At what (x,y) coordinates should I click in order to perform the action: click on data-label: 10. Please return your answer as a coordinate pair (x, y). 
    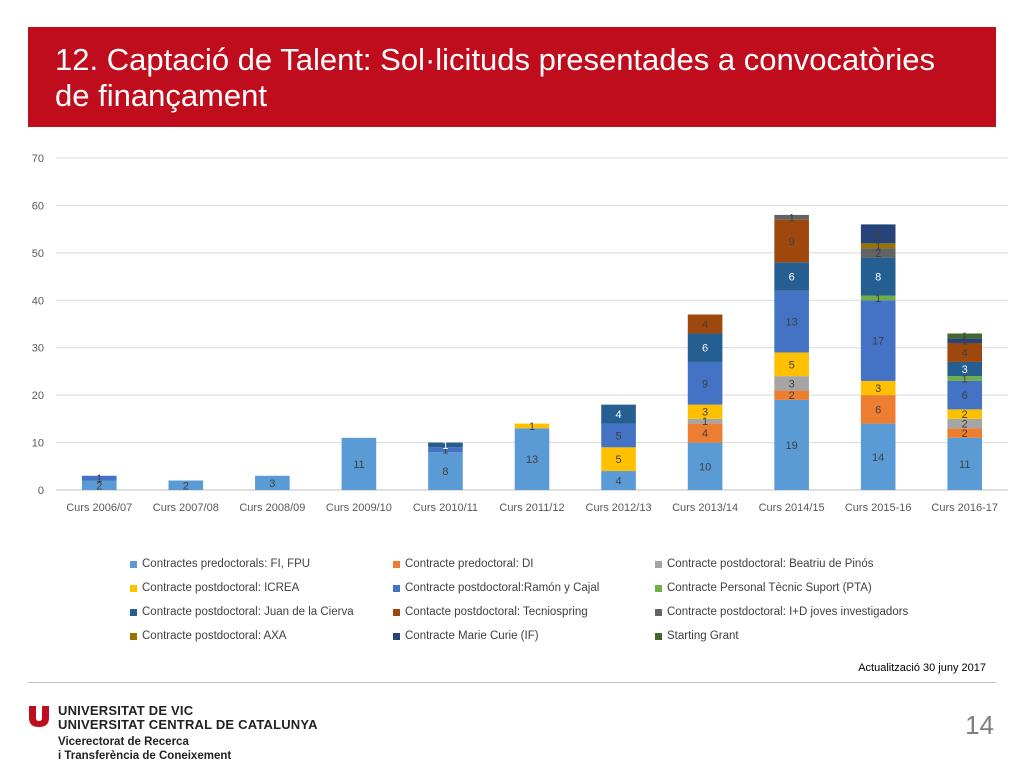
    Looking at the image, I should click on (705, 467).